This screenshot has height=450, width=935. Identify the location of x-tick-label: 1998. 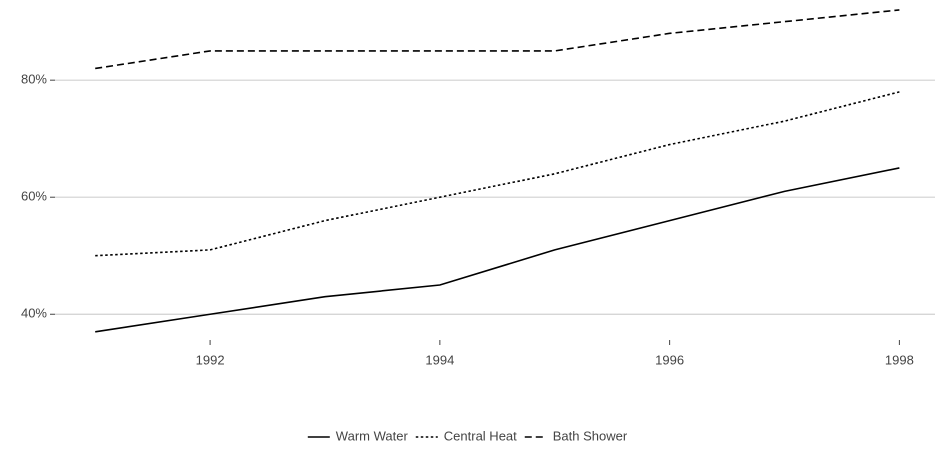
(899, 359).